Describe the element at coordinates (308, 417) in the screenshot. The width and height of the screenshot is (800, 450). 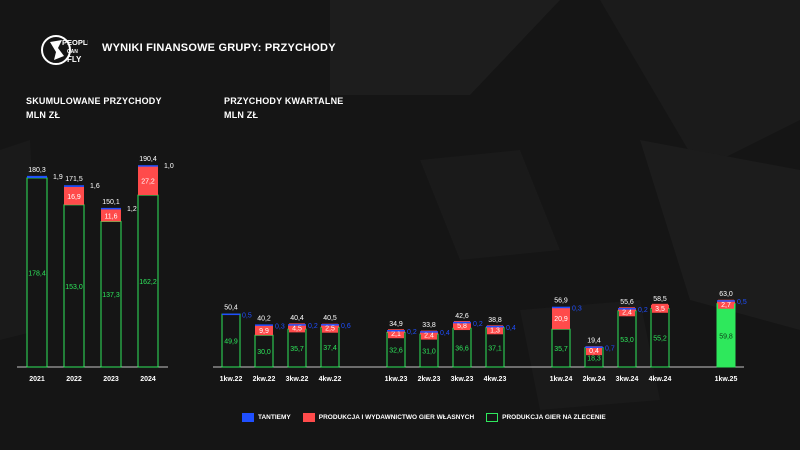
I see `legend-swatch-own-games` at that location.